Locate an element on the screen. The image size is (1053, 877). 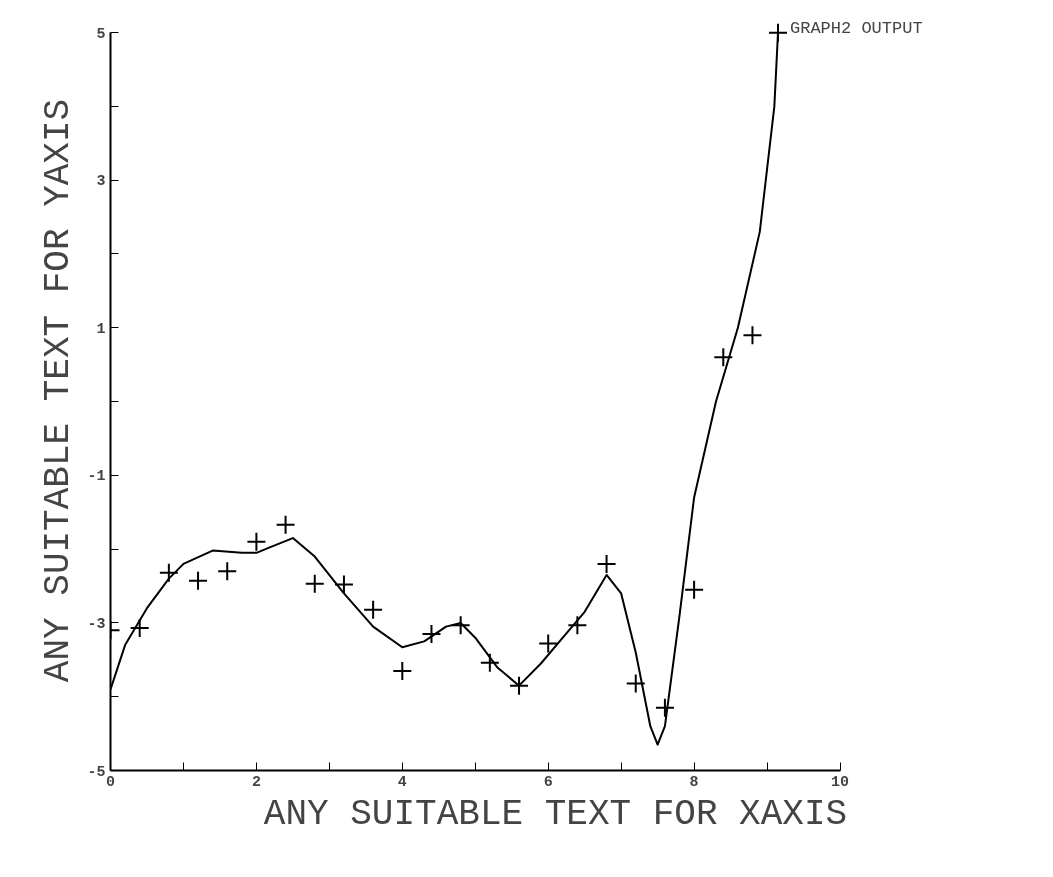
x-tick-label: 4 is located at coordinates (402, 782).